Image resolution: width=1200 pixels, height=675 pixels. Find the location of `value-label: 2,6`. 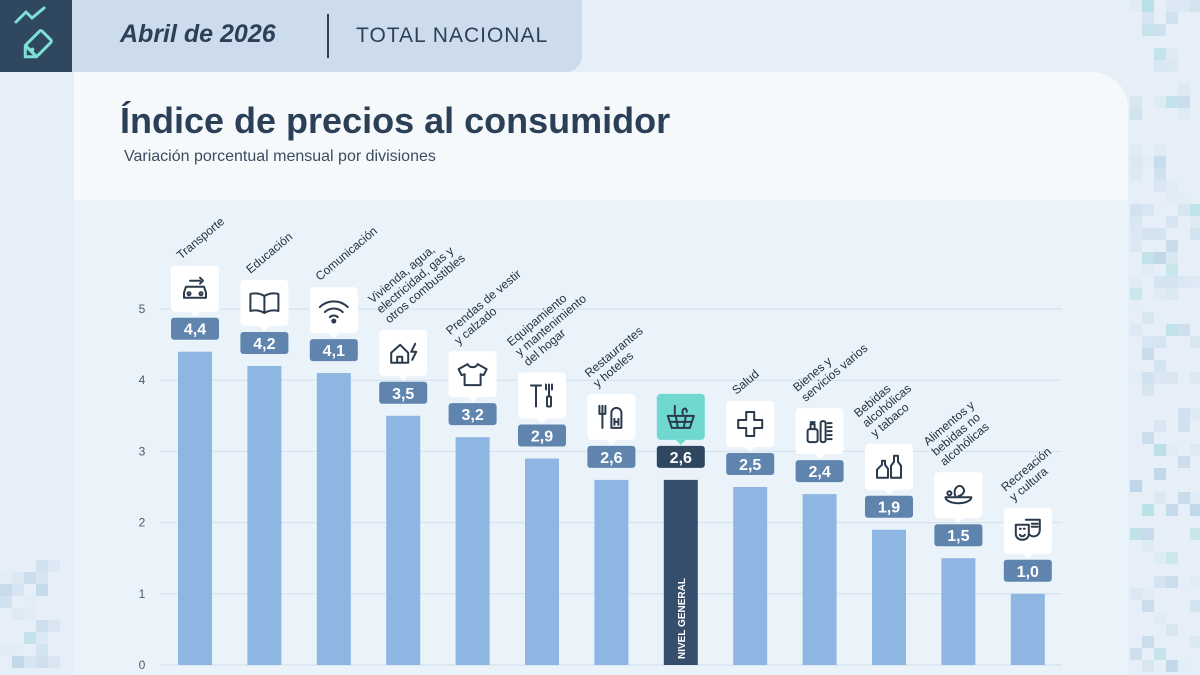

value-label: 2,6 is located at coordinates (611, 458).